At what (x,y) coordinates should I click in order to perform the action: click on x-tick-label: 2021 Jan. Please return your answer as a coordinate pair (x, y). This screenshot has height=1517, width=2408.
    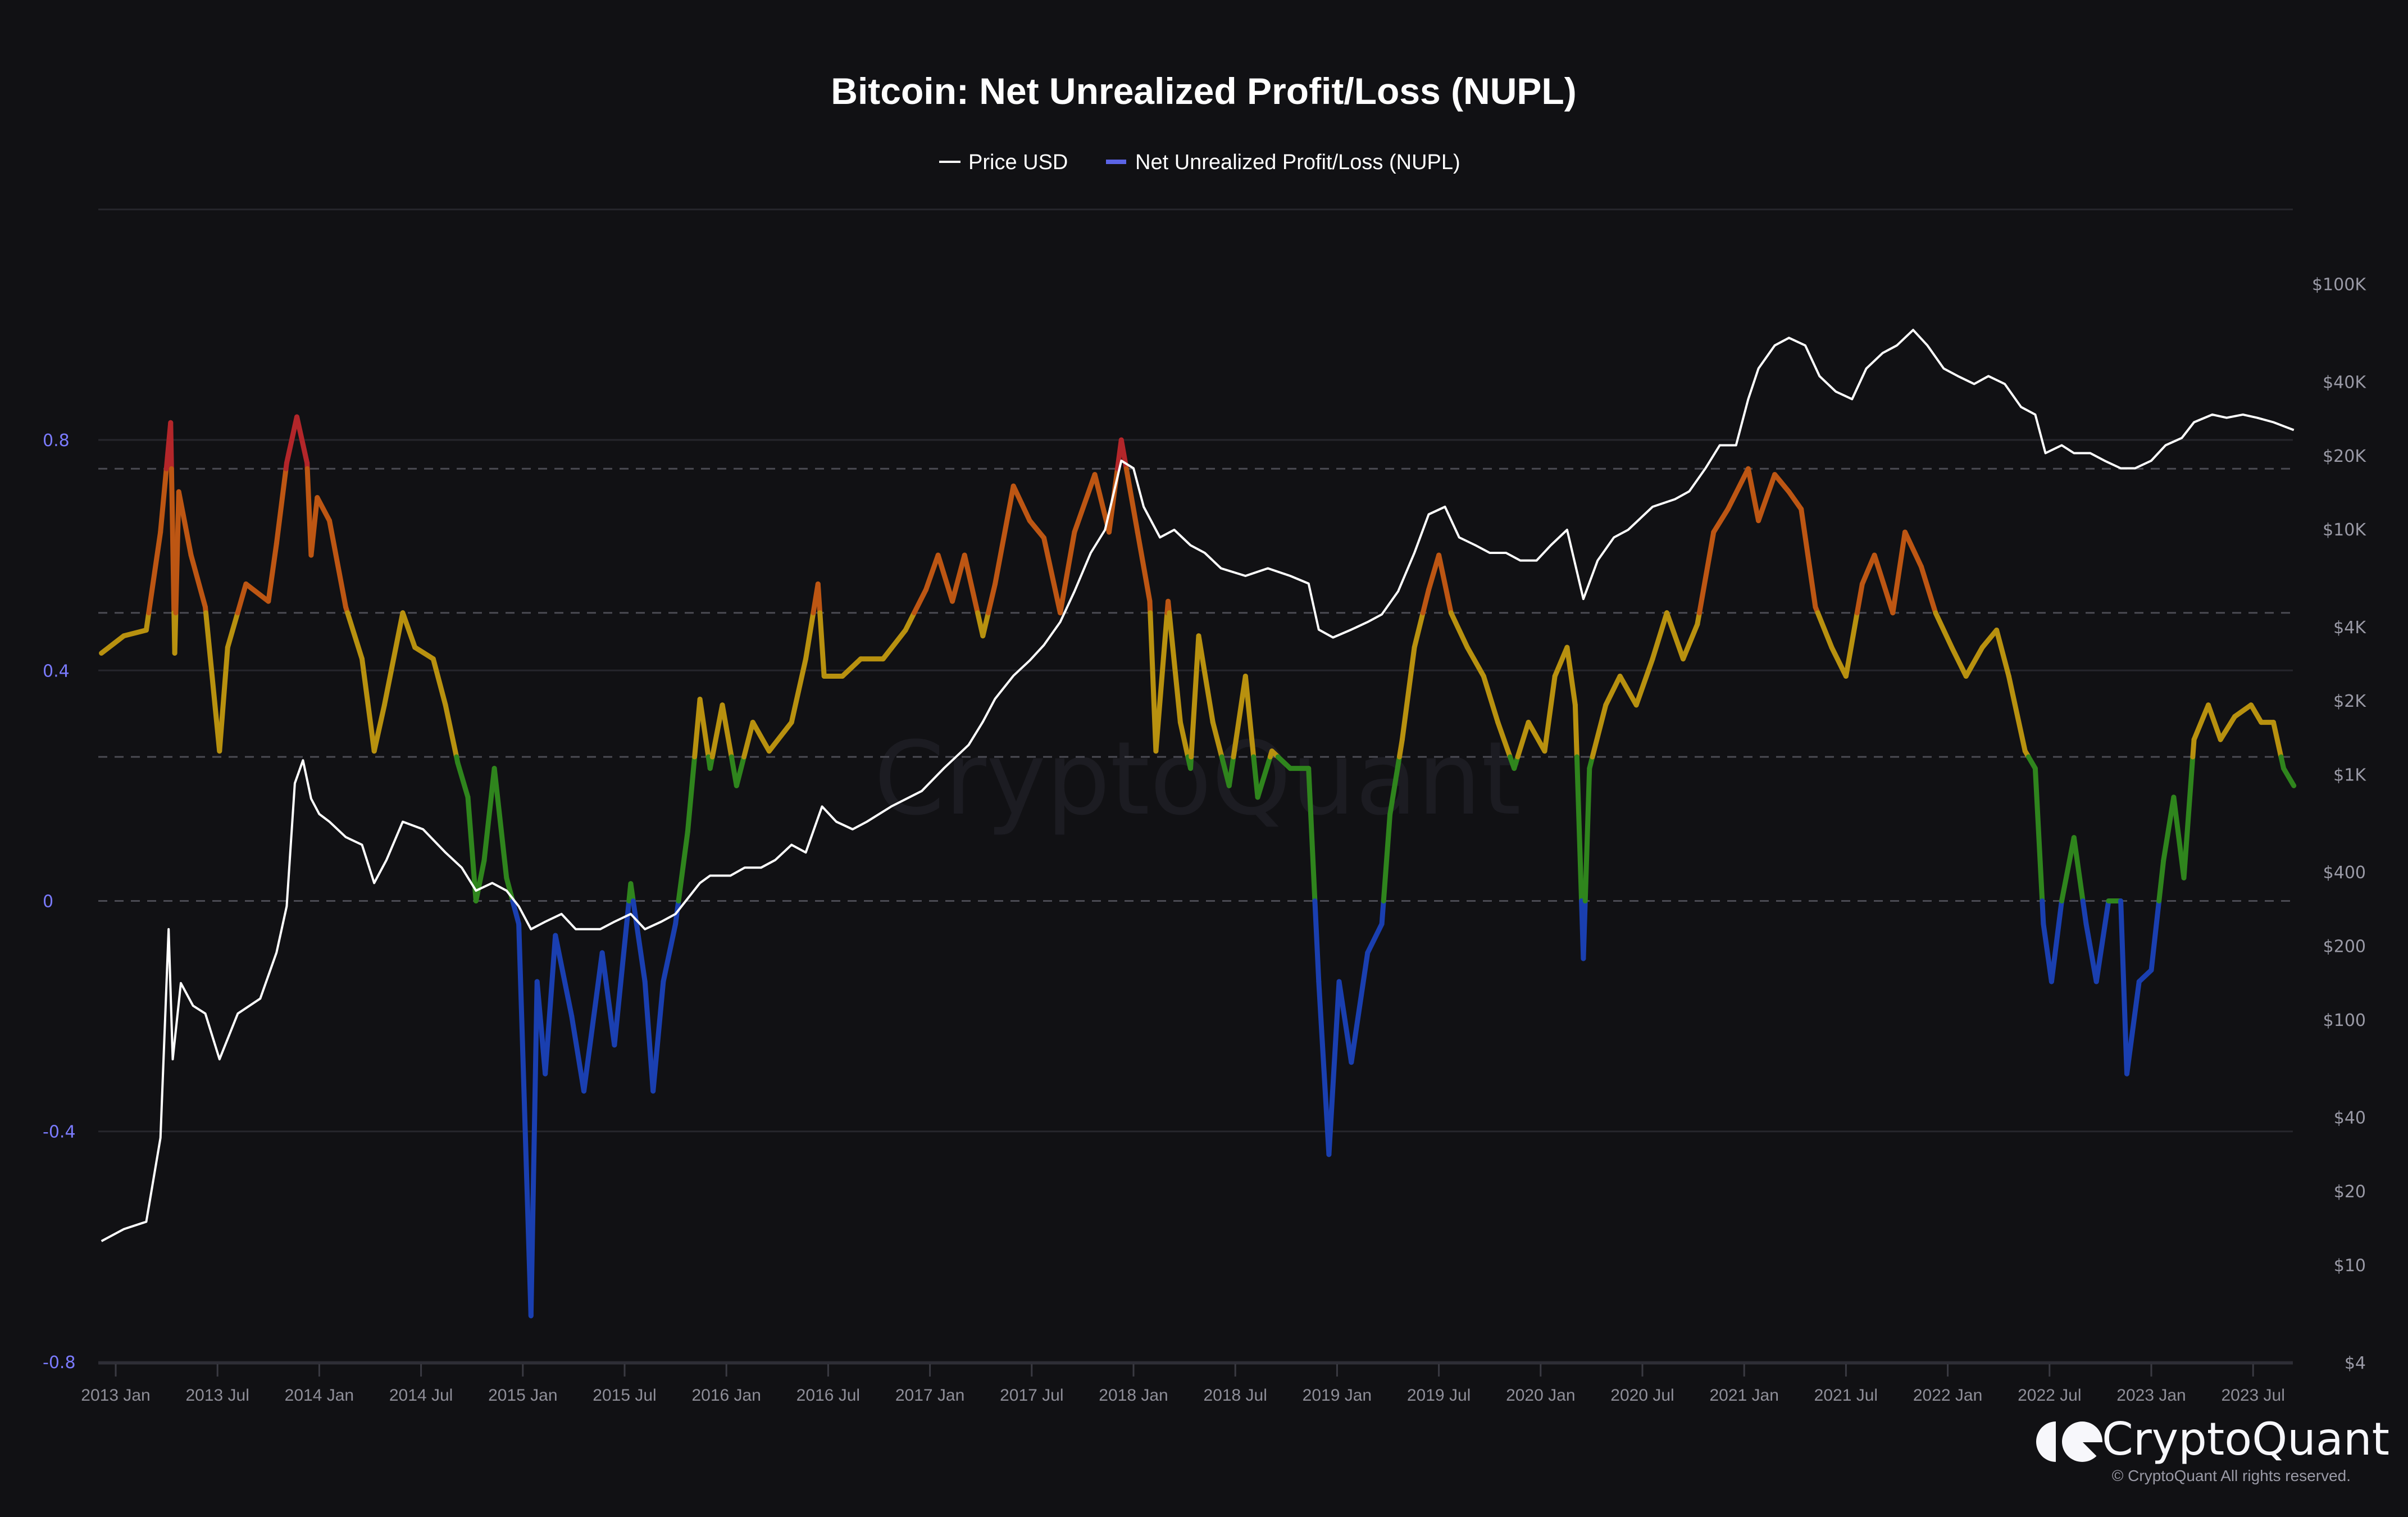
    Looking at the image, I should click on (1743, 1395).